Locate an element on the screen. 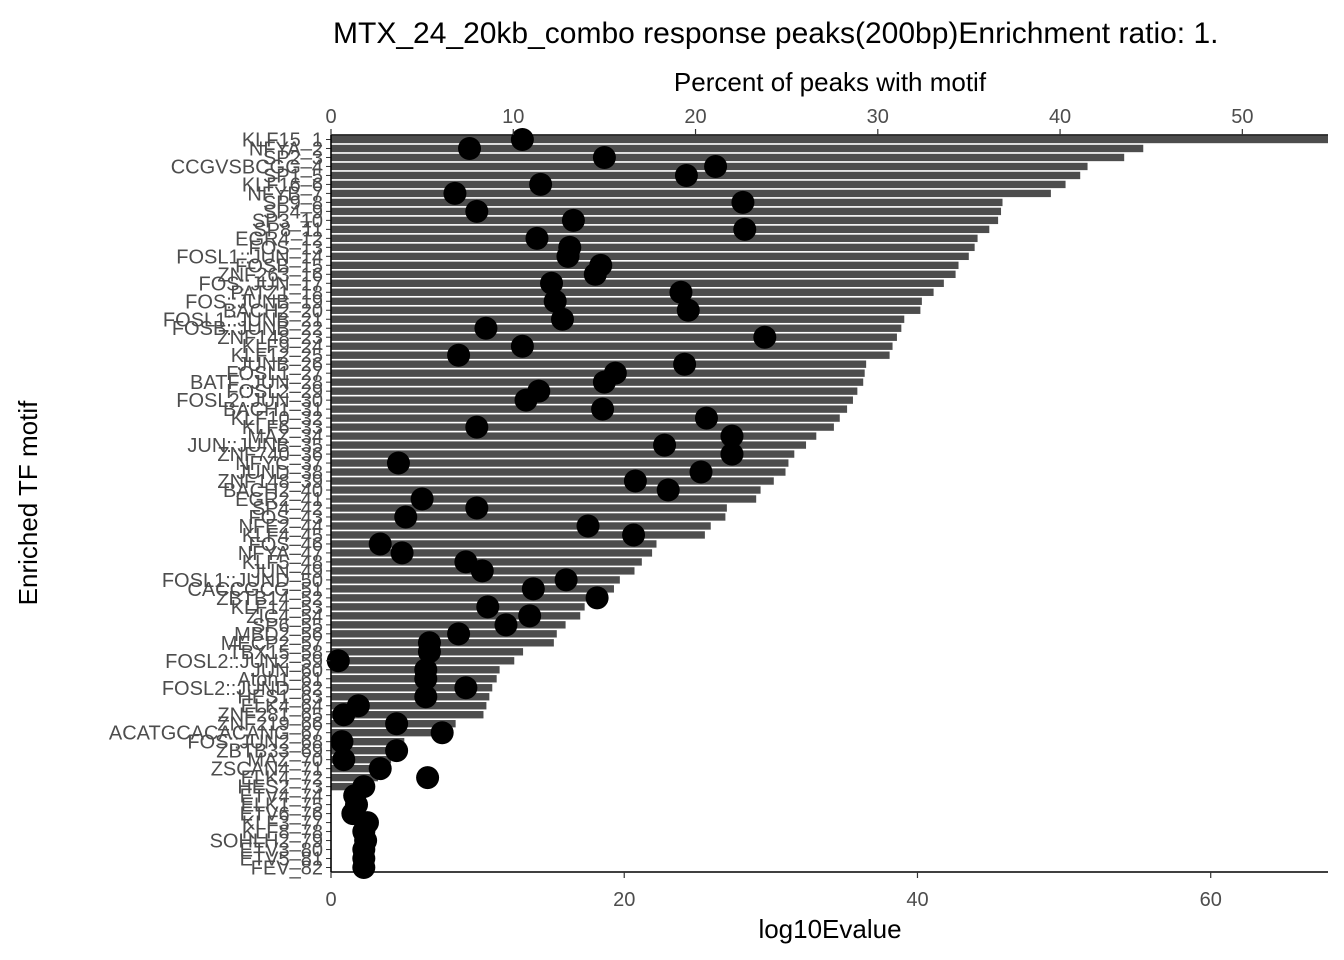  y-tick-label: JUND_38 is located at coordinates (279, 473).